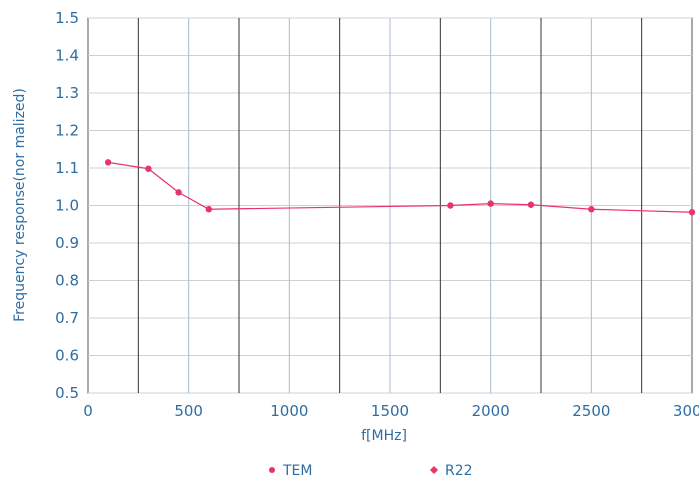  I want to click on x-tick-label: 2500, so click(591, 411).